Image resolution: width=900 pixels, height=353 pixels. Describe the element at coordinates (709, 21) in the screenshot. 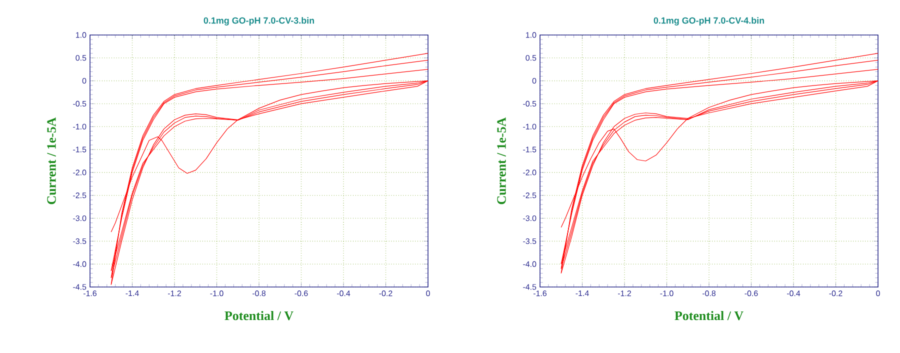

I see `chart-title: 0.1mg GO-pH 7.0-CV-4.bin` at that location.